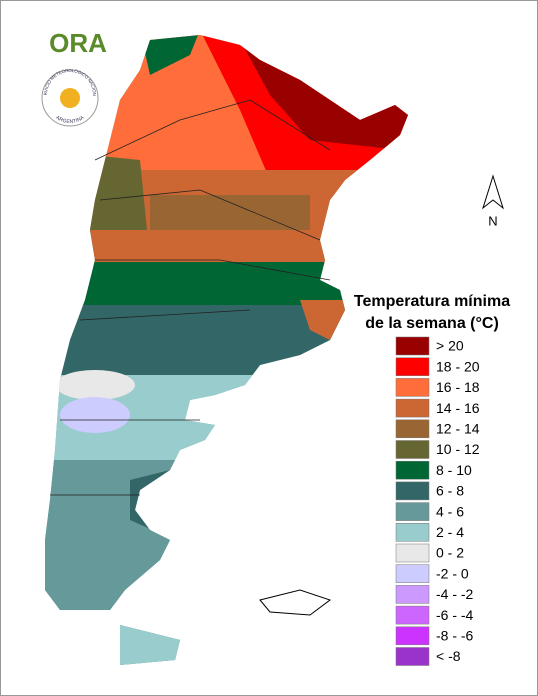  Describe the element at coordinates (455, 615) in the screenshot. I see `legend-label: -6 - -4` at that location.